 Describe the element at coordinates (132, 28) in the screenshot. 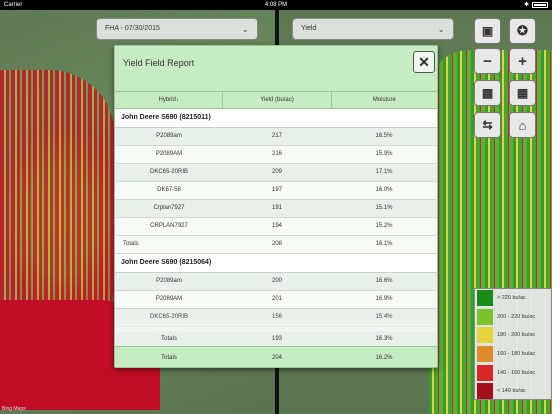

I see `left-layer-value: FHA - 07/30/2015` at that location.